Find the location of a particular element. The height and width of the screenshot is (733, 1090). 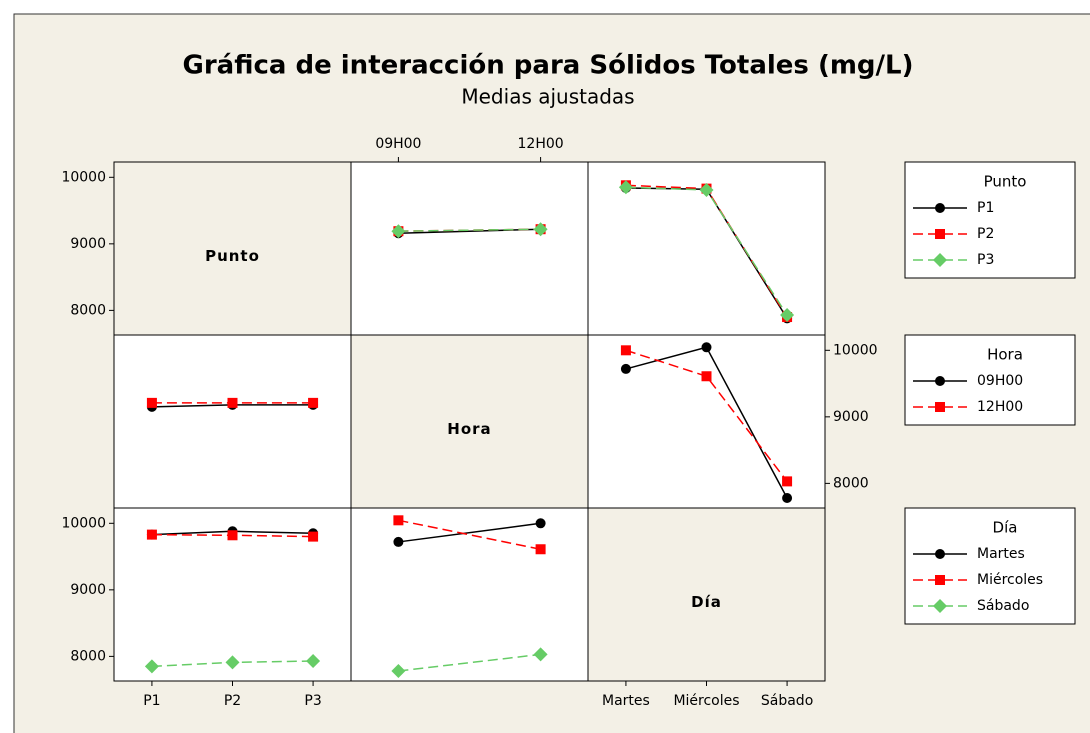

legend-label: 09H00 is located at coordinates (1000, 381).